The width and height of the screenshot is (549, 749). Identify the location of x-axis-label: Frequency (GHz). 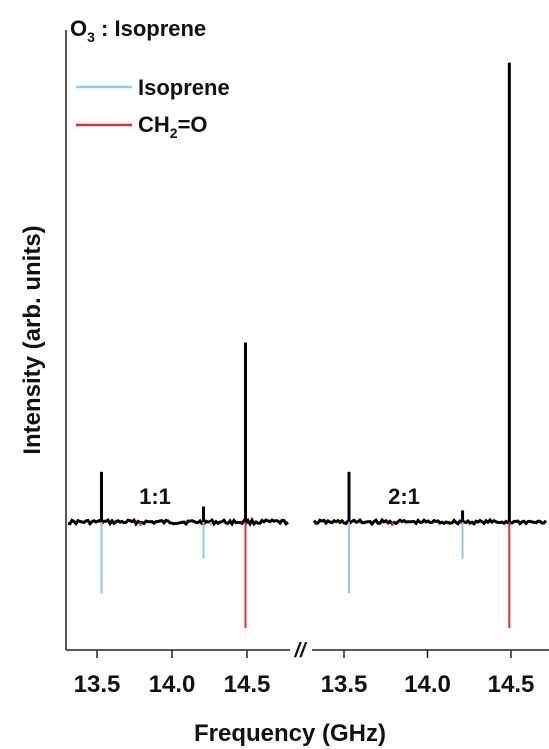
(290, 733).